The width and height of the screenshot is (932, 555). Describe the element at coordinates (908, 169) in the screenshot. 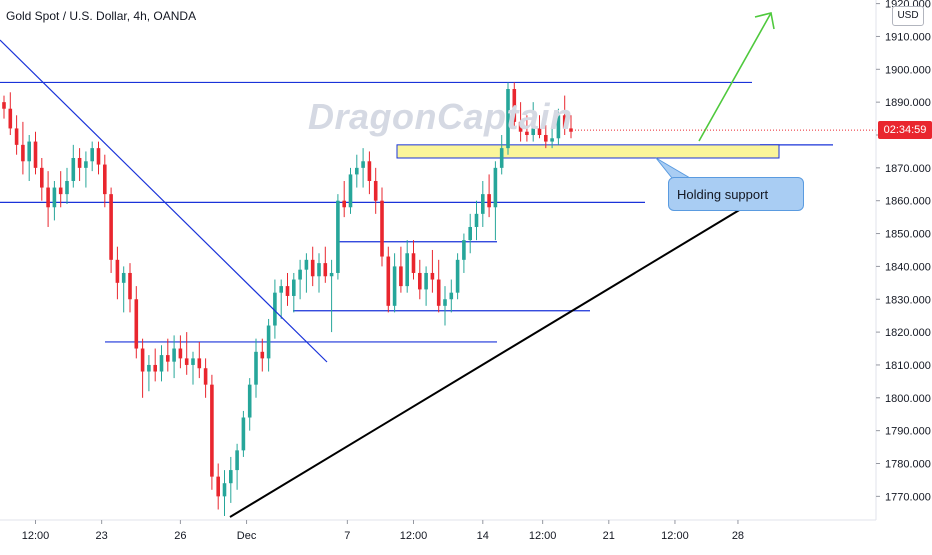

I see `y-tick-label: 1870.000` at that location.